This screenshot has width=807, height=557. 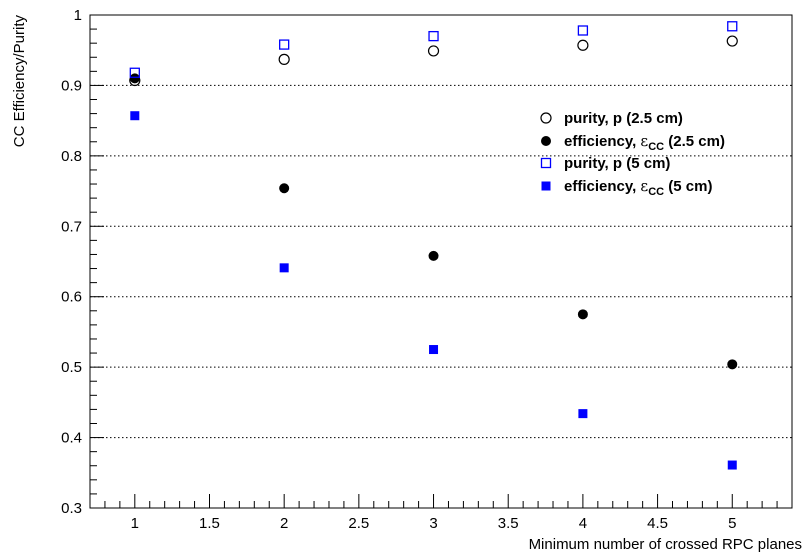 I want to click on legend-text-main: purity, p (2.5 cm), so click(x=623, y=118).